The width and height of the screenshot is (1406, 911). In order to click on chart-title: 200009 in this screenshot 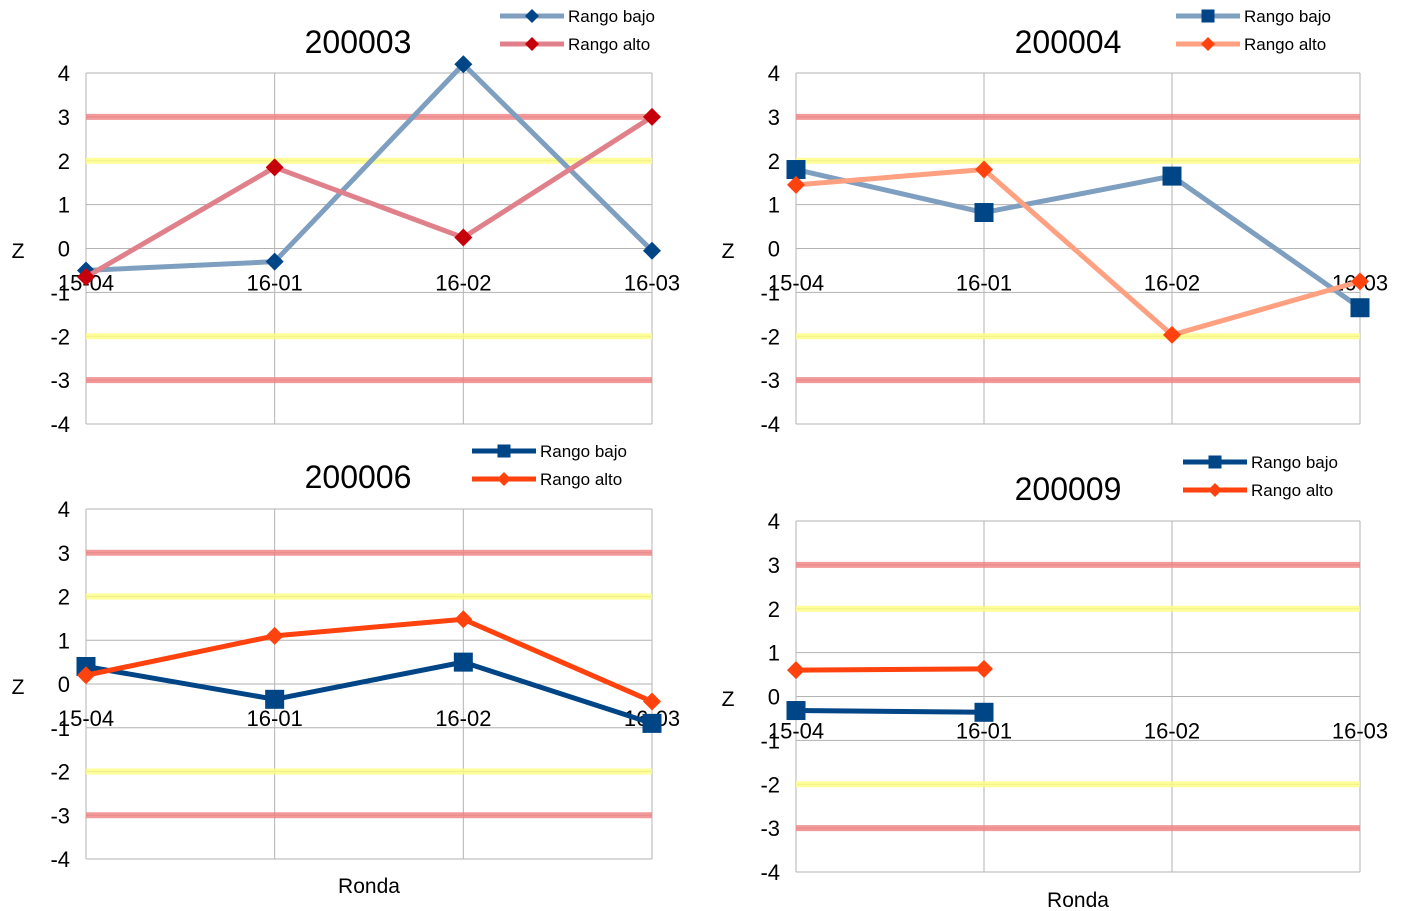, I will do `click(1068, 489)`.